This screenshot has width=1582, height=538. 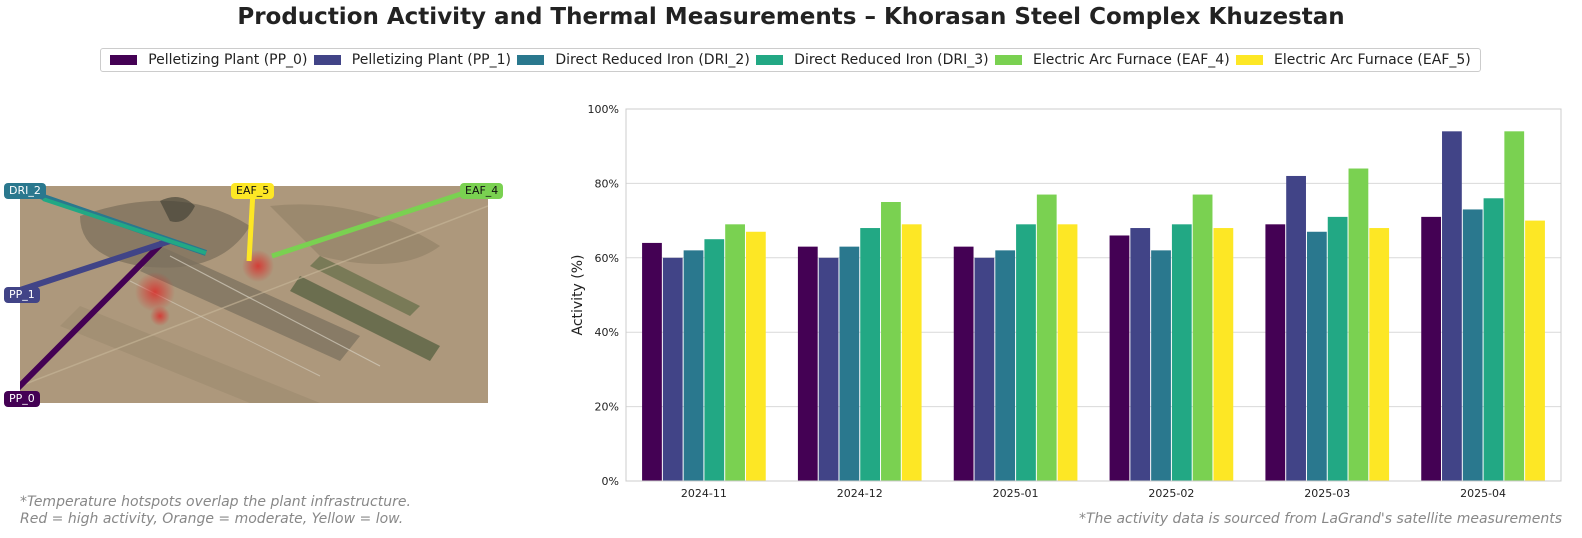 I want to click on legend-item-eaf4: Electric Arc Furnace (EAF_4), so click(x=1112, y=60).